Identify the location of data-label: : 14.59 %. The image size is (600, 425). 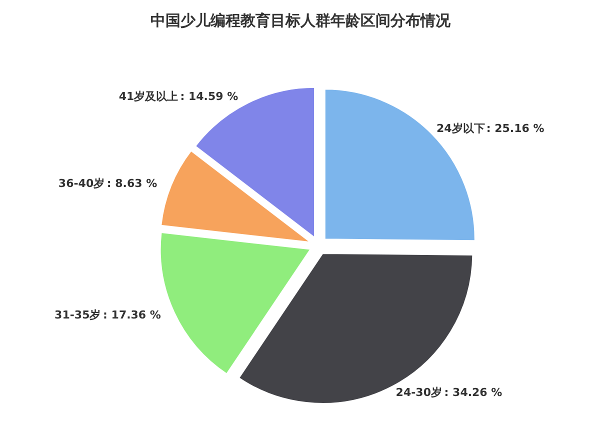
(209, 97).